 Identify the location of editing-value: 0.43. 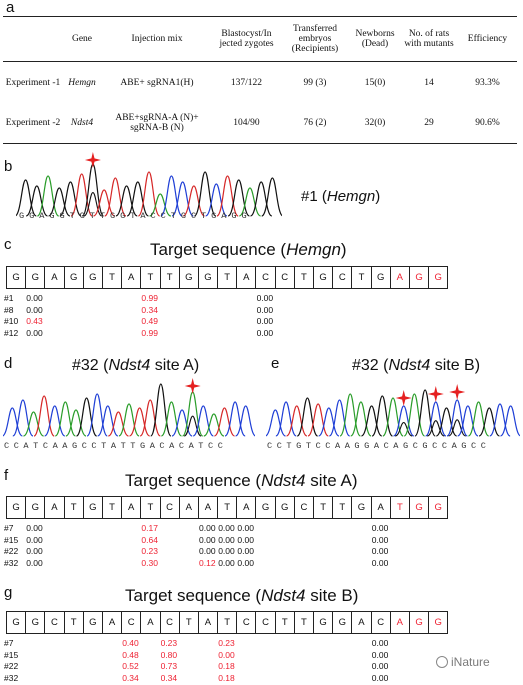
(34, 321).